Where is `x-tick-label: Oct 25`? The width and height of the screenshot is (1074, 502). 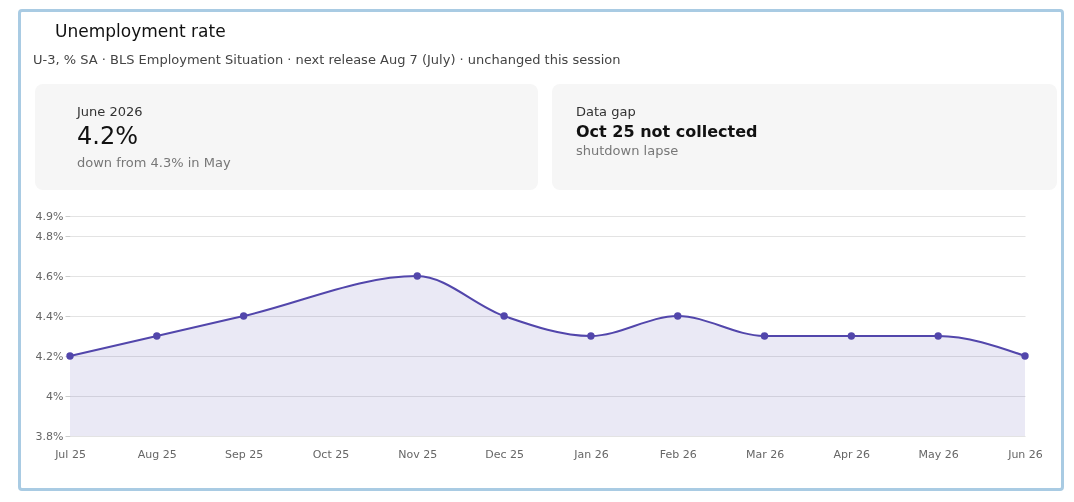 x-tick-label: Oct 25 is located at coordinates (331, 454).